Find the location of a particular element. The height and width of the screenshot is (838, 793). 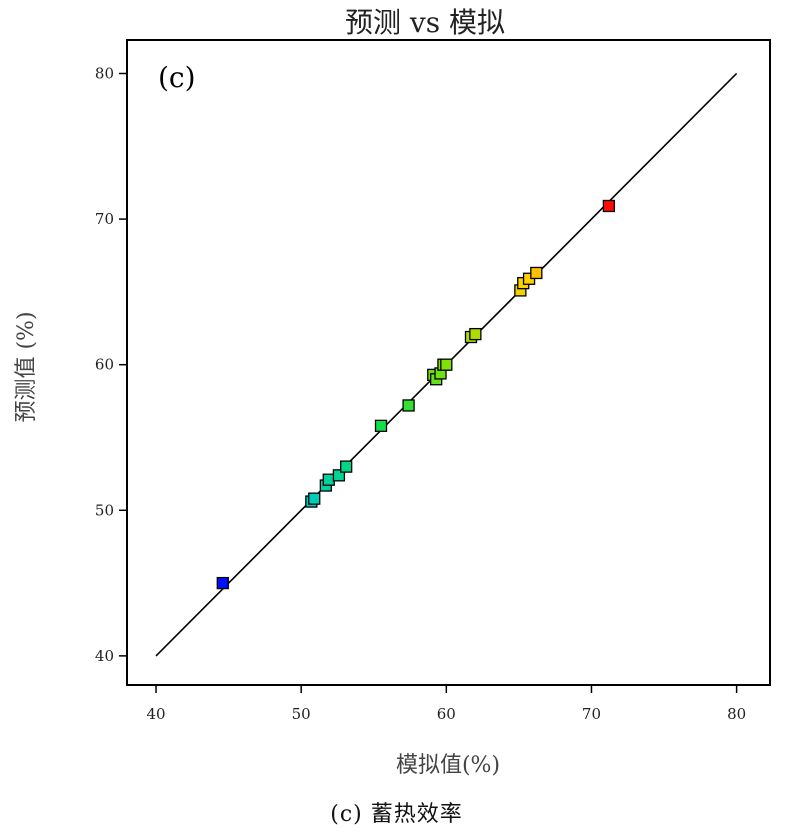

y-axis-label: 预测值 (%) is located at coordinates (26, 366).